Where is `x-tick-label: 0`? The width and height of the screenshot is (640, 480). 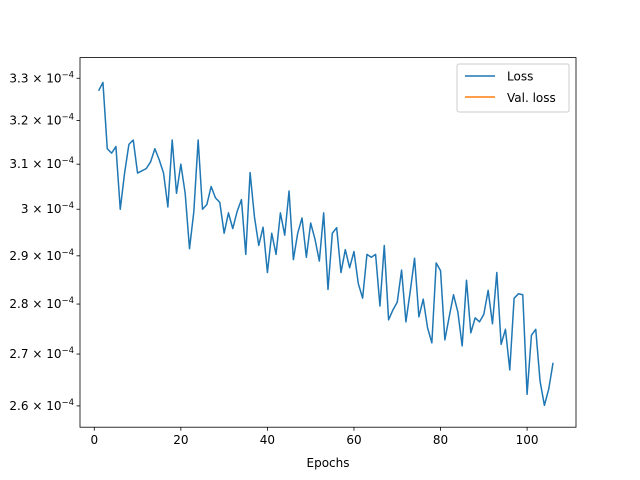 x-tick-label: 0 is located at coordinates (94, 440).